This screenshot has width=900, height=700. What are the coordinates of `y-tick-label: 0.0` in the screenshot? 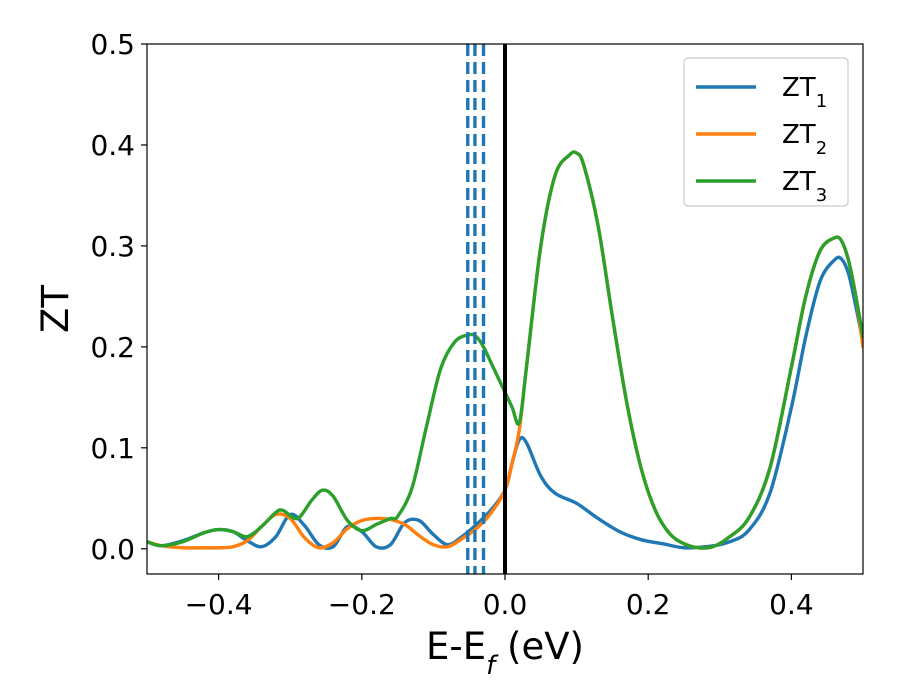 It's located at (112, 549).